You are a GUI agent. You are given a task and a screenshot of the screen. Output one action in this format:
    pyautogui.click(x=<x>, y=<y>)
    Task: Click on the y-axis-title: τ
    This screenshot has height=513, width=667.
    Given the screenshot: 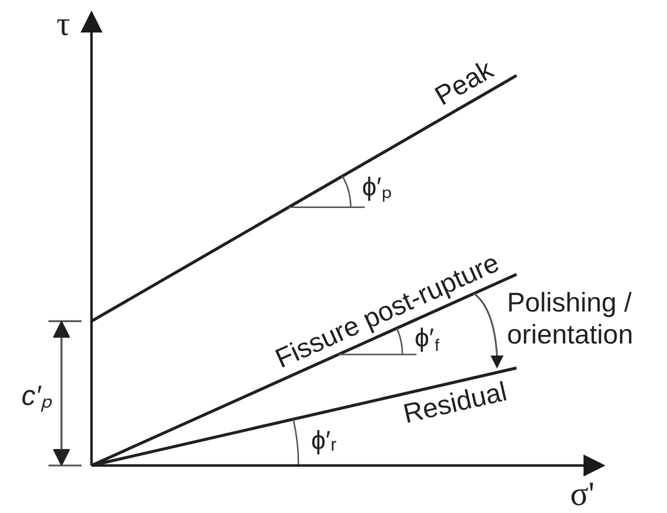 What is the action you would take?
    pyautogui.click(x=63, y=24)
    